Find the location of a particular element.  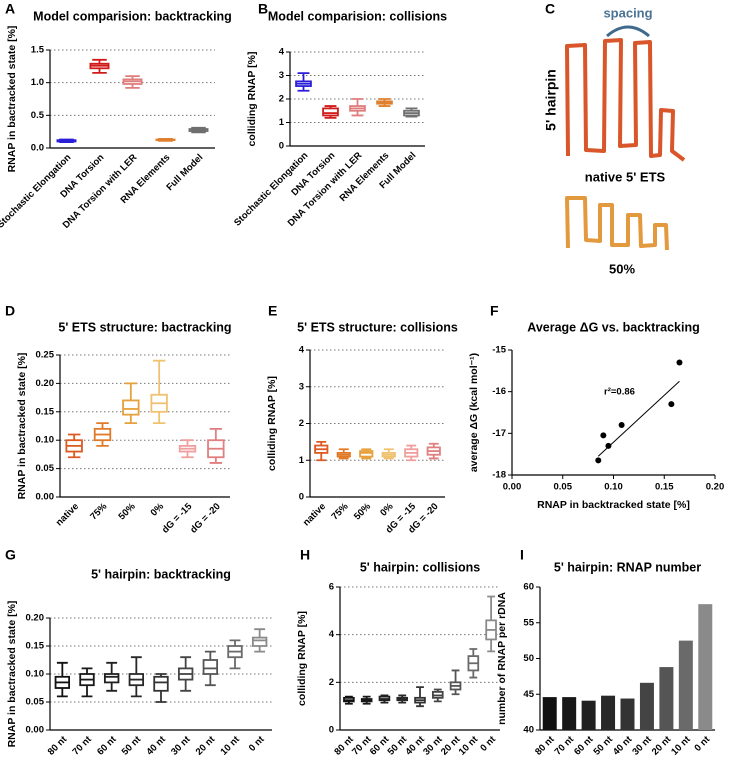

panel-letter: E is located at coordinates (272, 311).